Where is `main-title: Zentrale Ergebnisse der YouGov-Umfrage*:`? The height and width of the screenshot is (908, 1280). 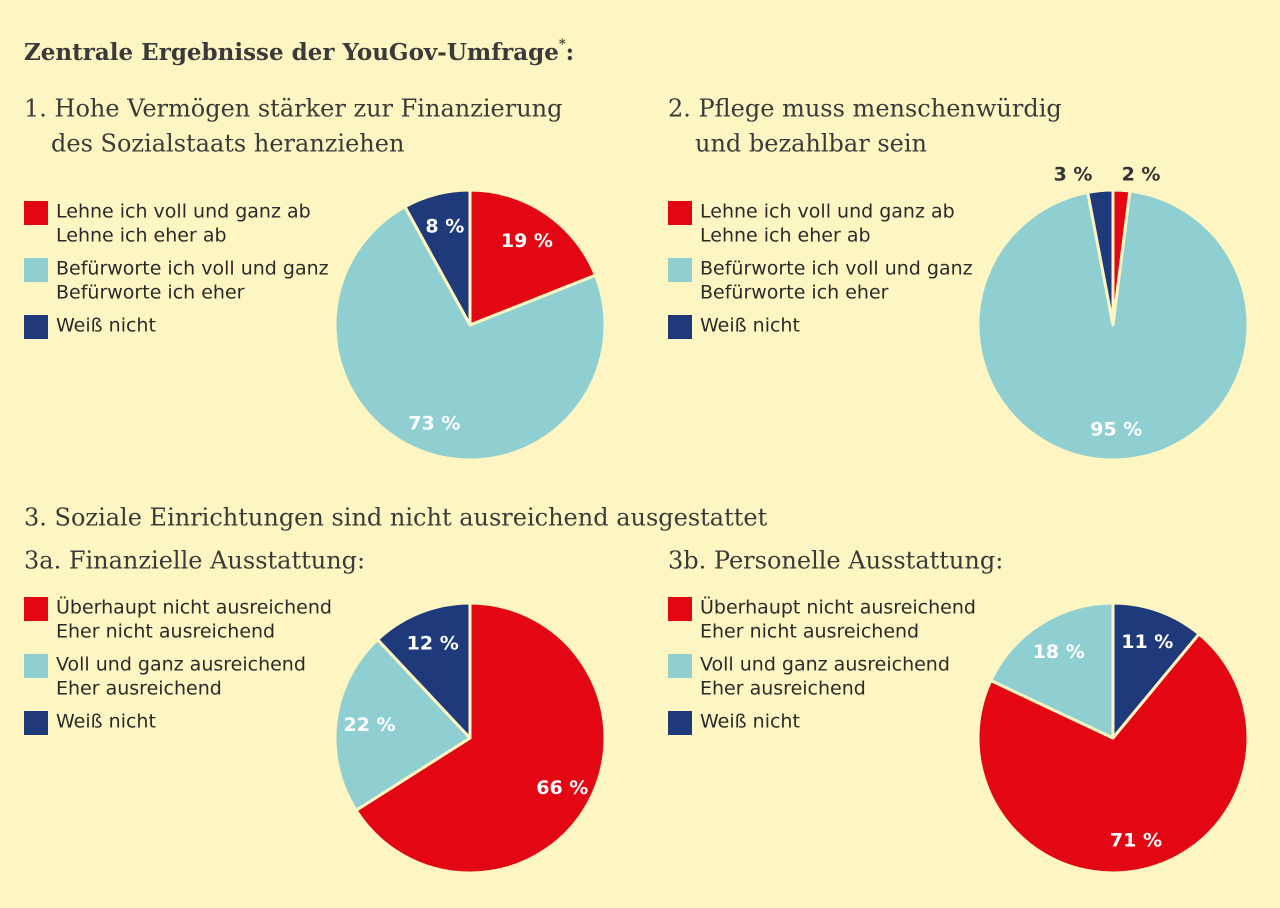
main-title: Zentrale Ergebnisse der YouGov-Umfrage*: is located at coordinates (299, 52).